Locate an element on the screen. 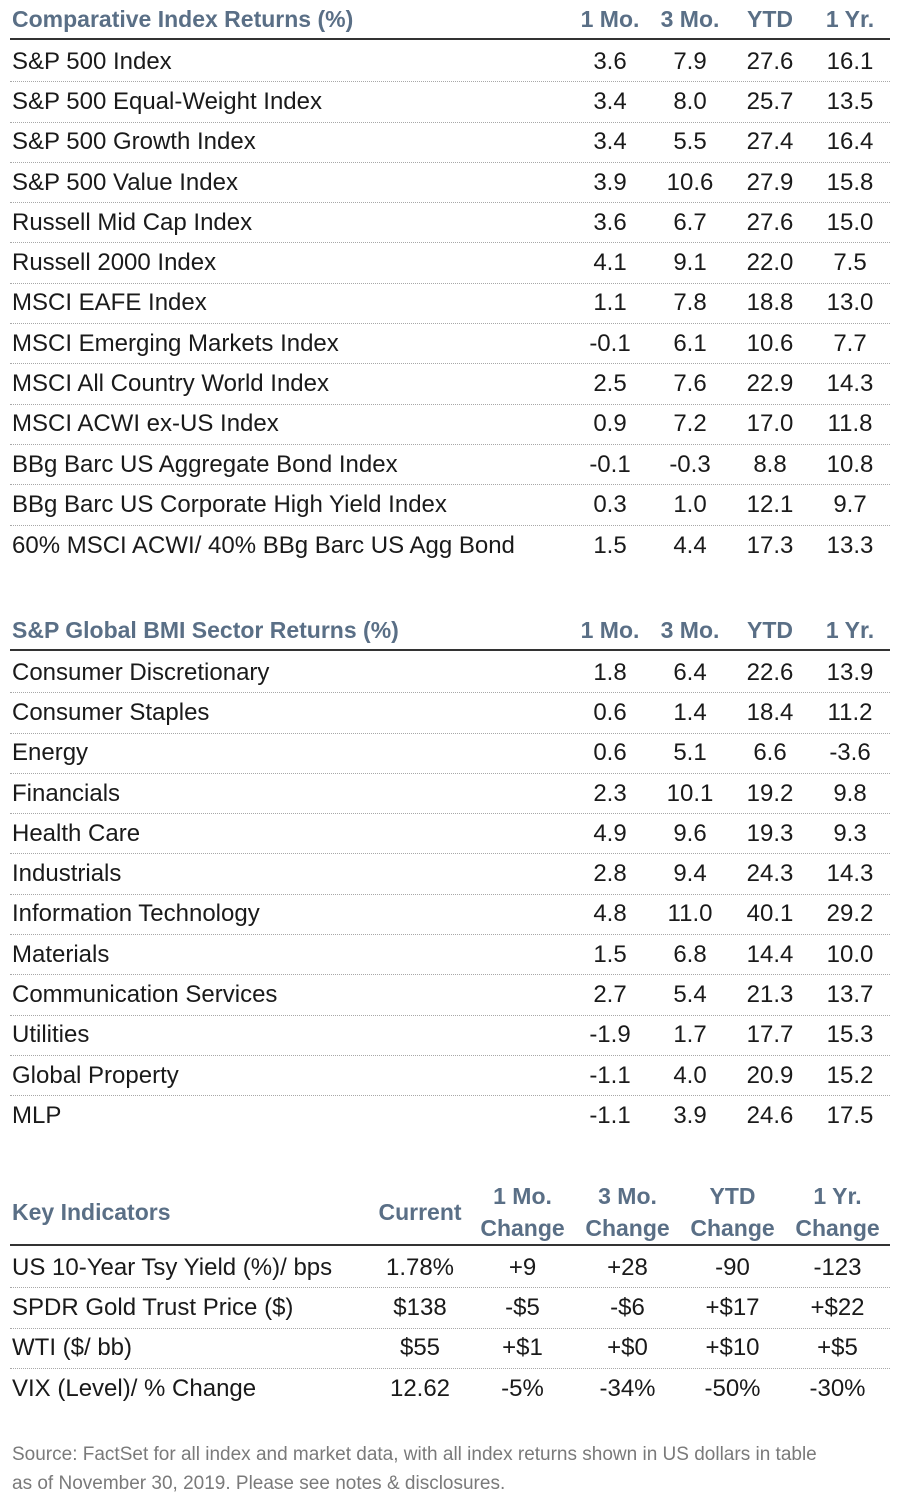 The height and width of the screenshot is (1509, 909). row-value: 22.9 is located at coordinates (770, 384).